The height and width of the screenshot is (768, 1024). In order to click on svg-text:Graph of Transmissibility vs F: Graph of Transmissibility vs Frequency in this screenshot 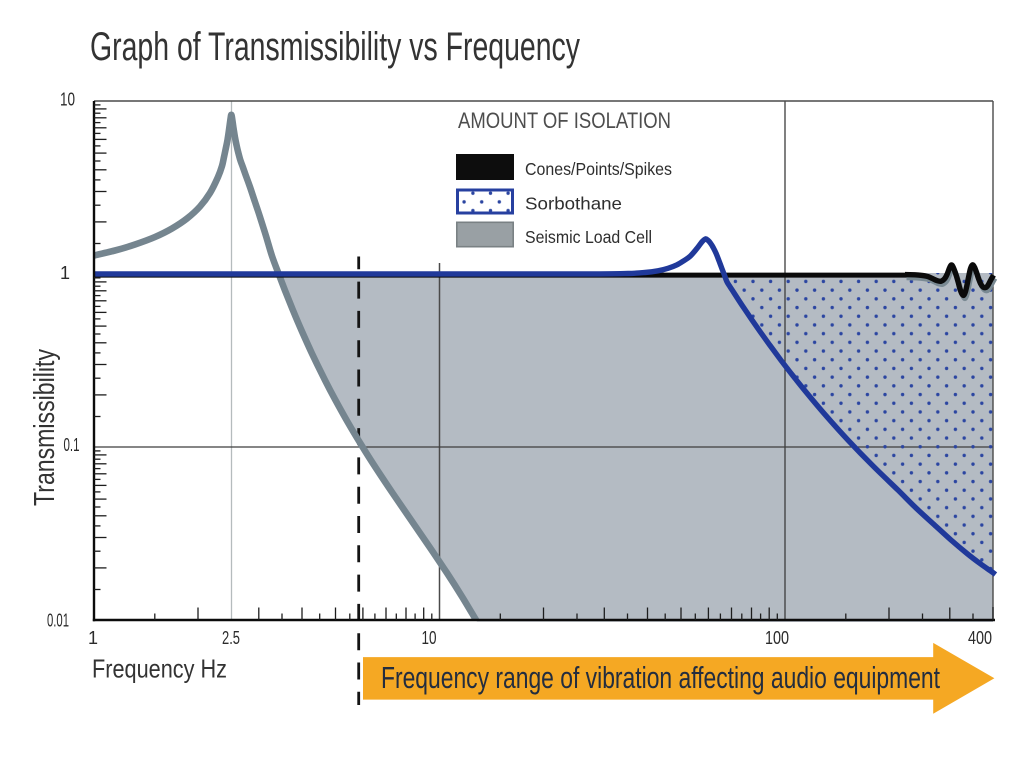, I will do `click(335, 47)`.